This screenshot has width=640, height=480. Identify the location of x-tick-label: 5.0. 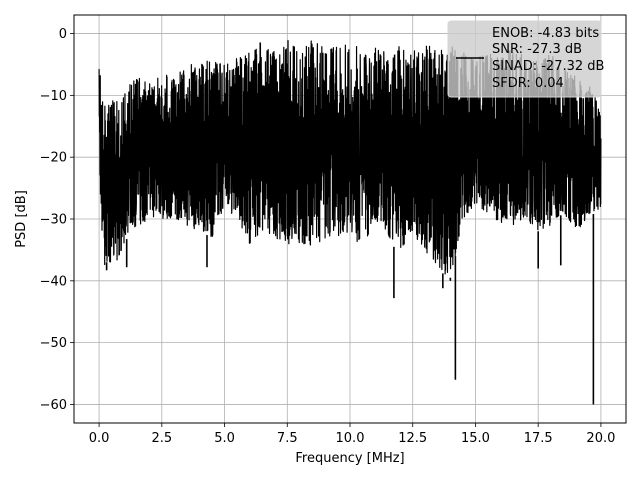
(224, 438).